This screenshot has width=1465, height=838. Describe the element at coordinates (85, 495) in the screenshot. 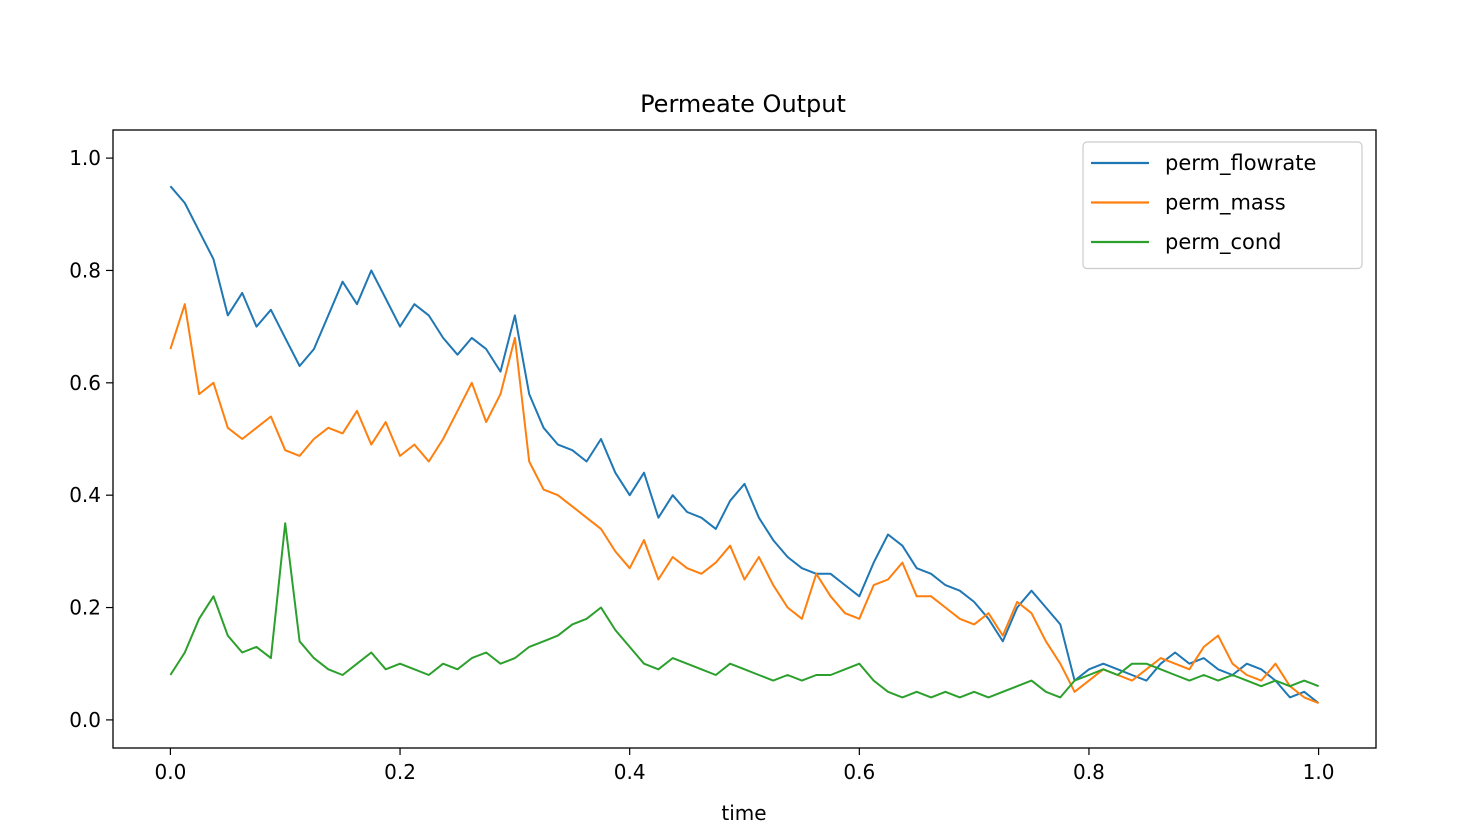

I see `y-tick-label: 0.4` at that location.